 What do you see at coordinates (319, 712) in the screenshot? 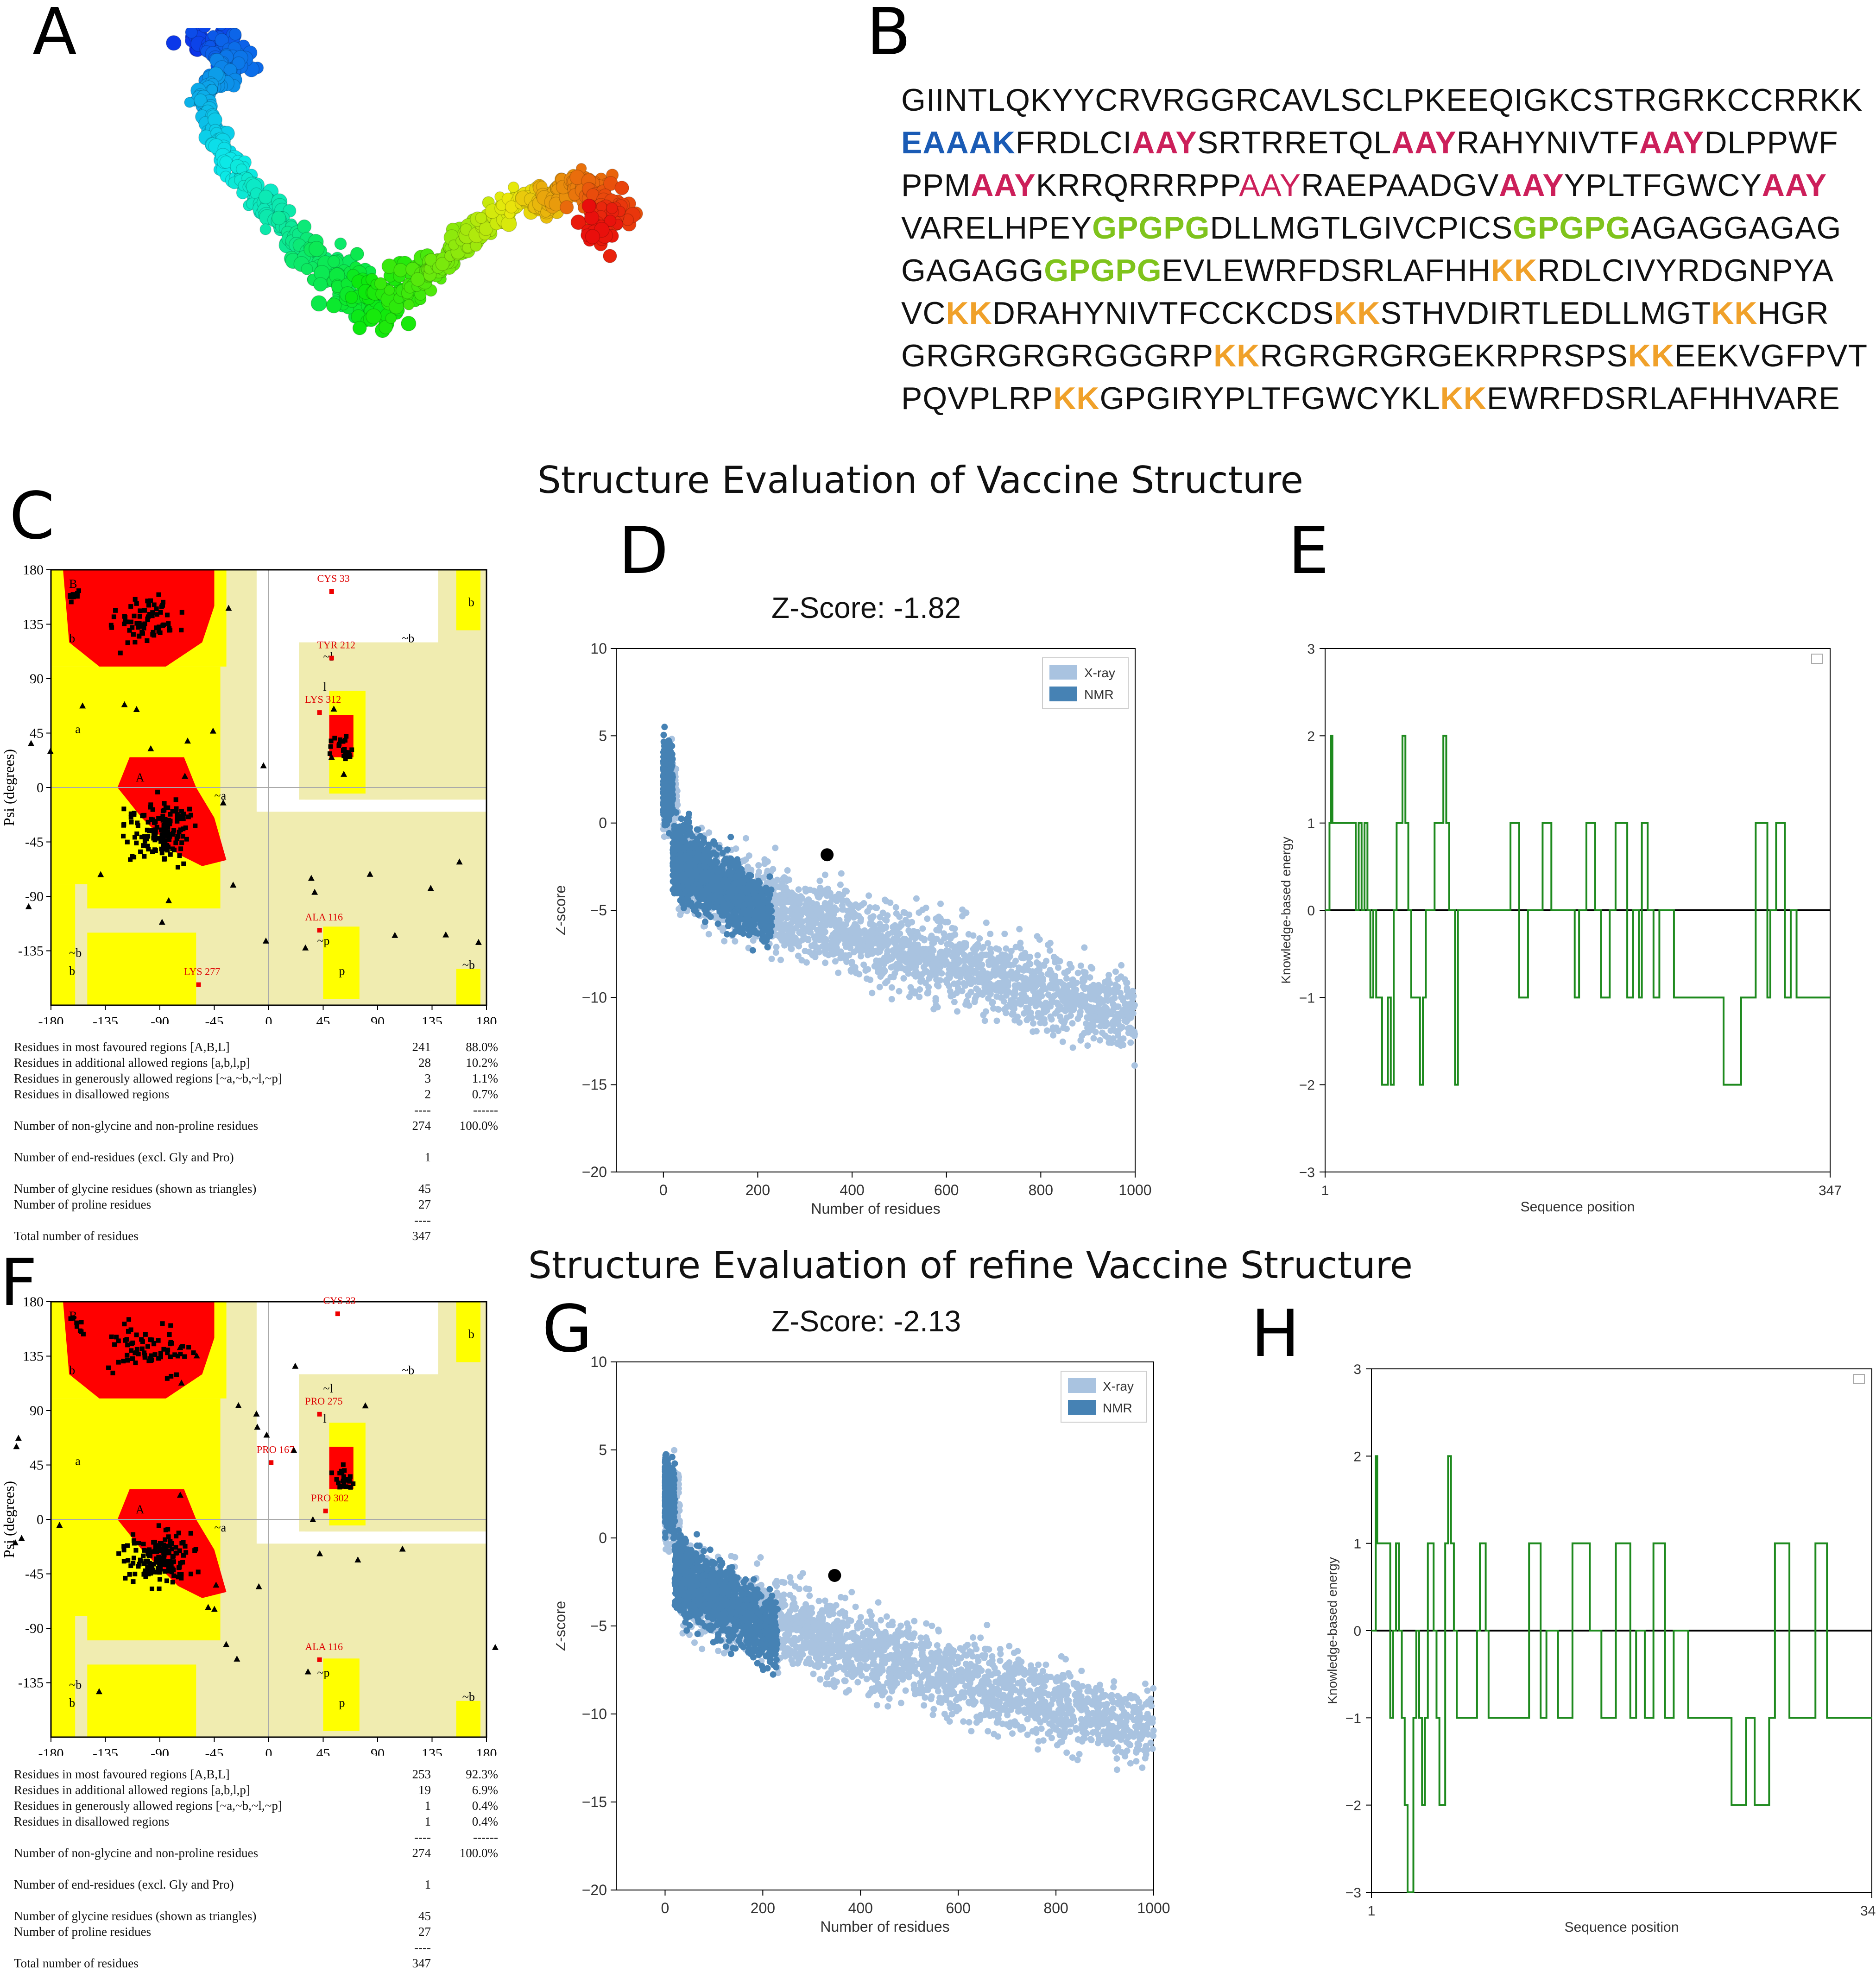
I see `labelled-residue-point` at bounding box center [319, 712].